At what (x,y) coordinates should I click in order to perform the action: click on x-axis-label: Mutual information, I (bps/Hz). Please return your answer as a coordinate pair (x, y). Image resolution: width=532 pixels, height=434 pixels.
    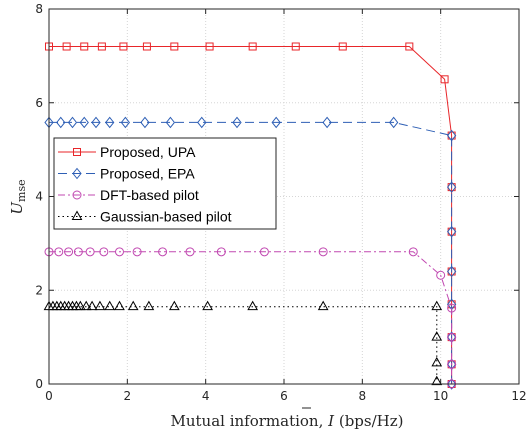
    Looking at the image, I should click on (286, 421).